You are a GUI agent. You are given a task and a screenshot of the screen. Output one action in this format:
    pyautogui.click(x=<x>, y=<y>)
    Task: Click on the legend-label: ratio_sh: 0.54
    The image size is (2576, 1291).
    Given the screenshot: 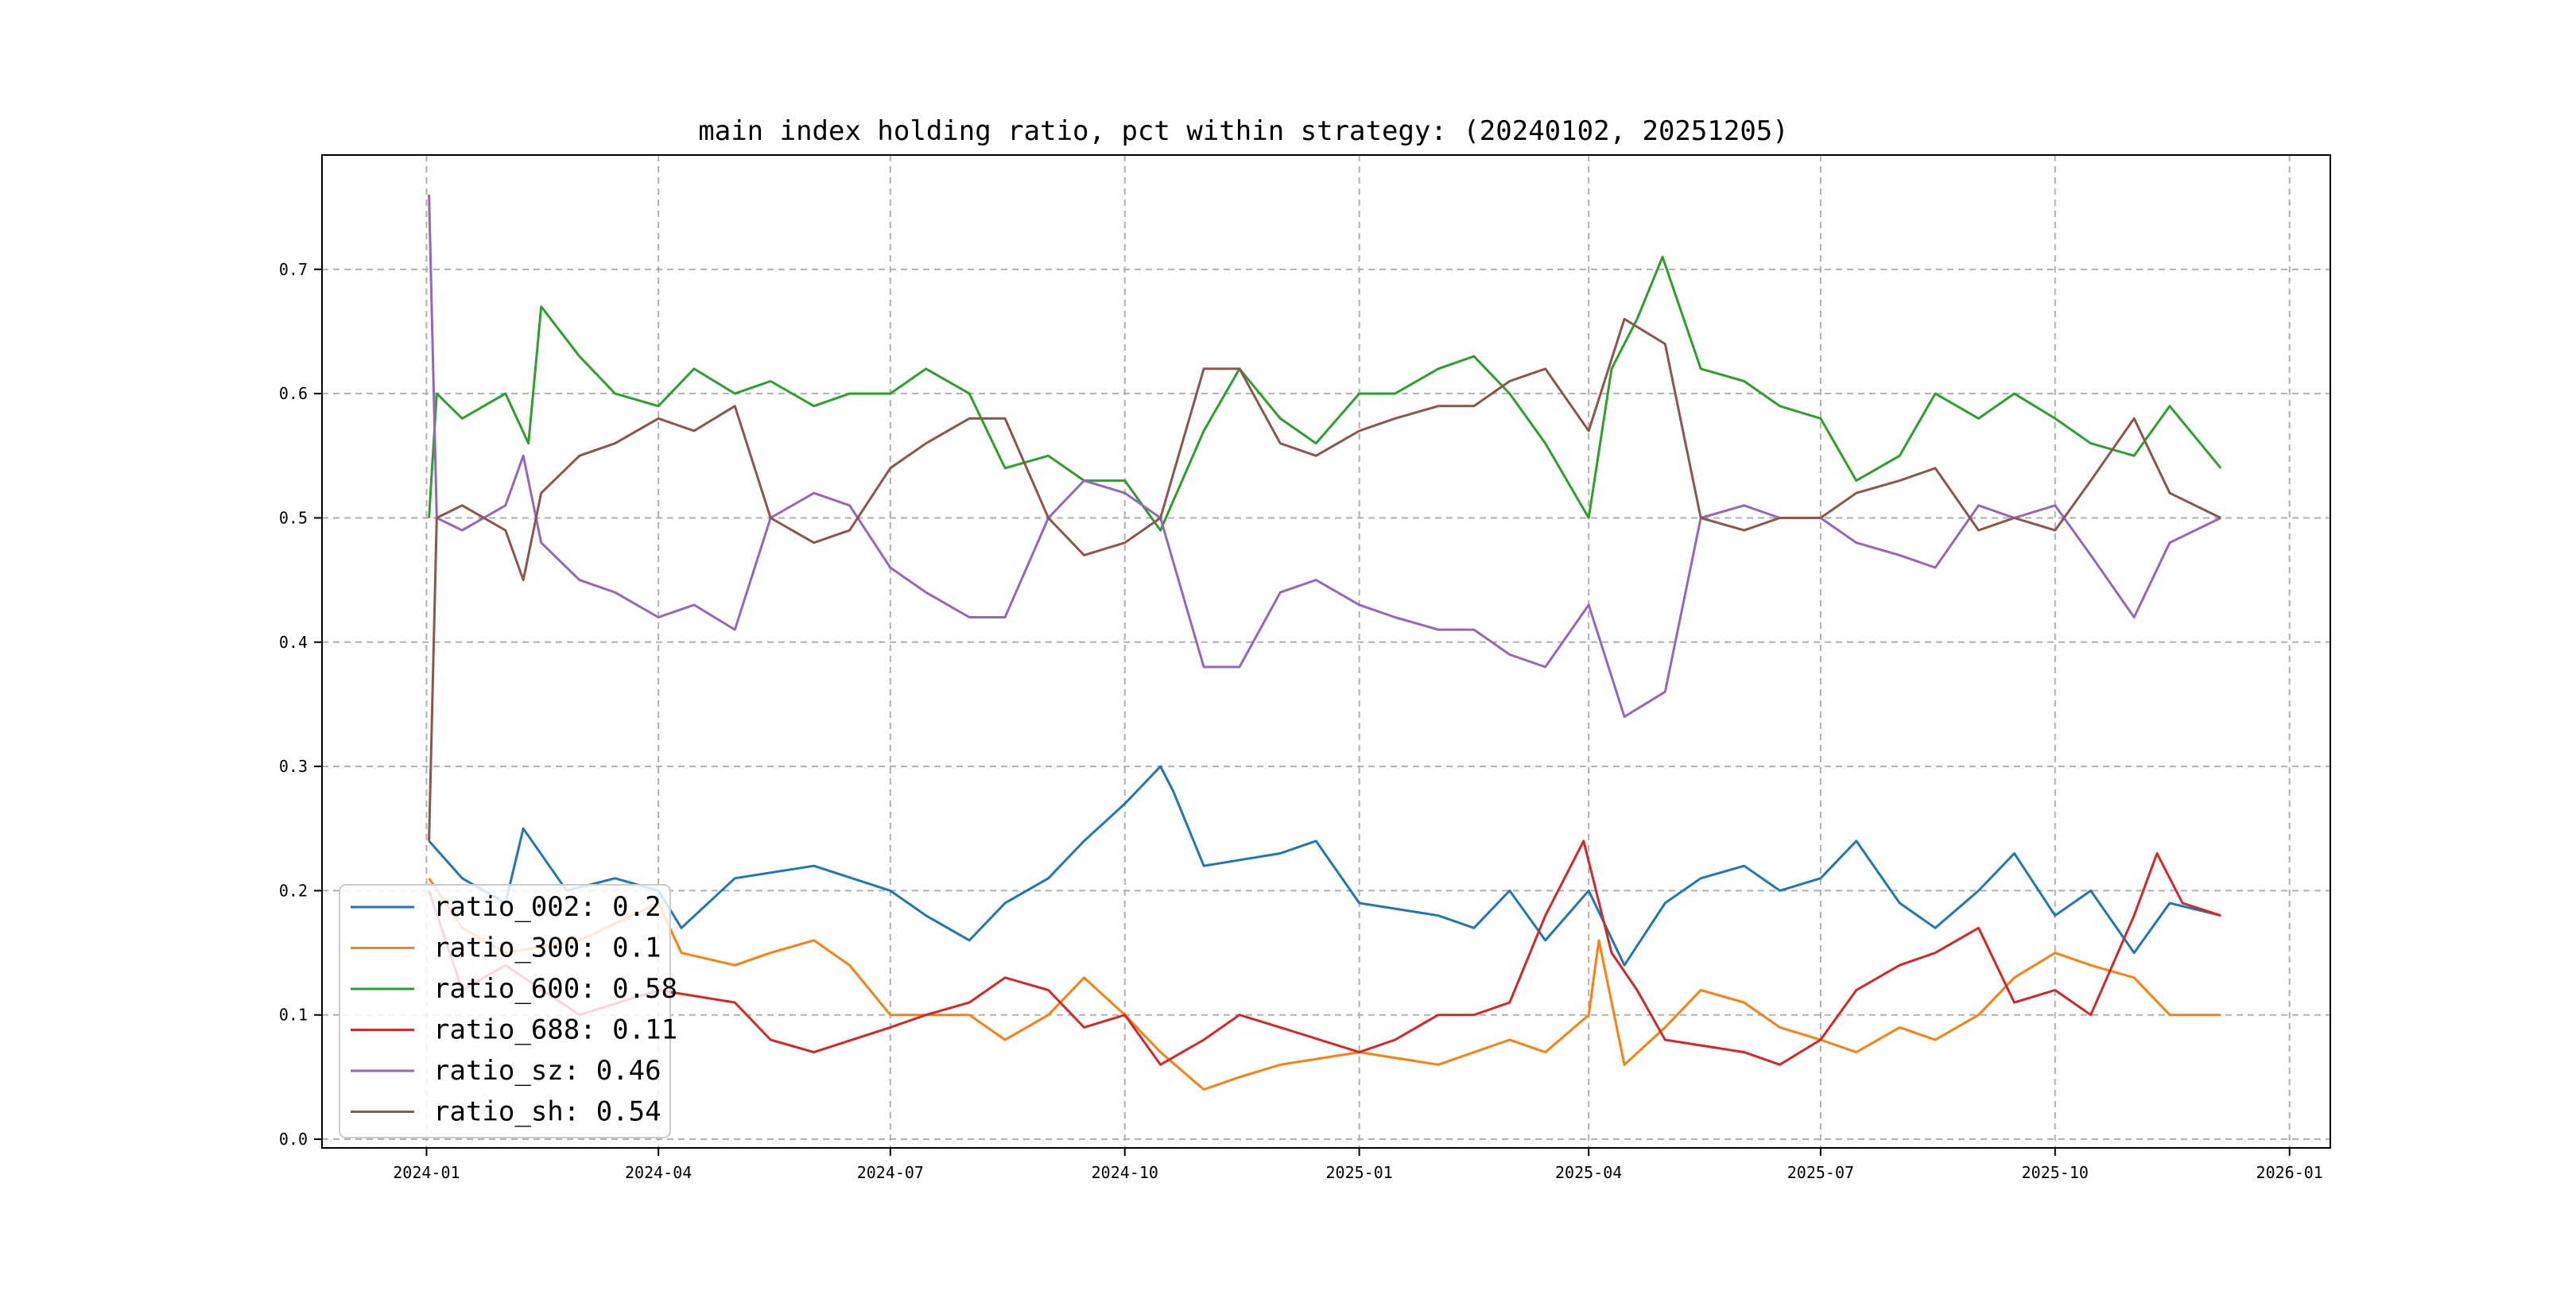 What is the action you would take?
    pyautogui.click(x=547, y=1112)
    